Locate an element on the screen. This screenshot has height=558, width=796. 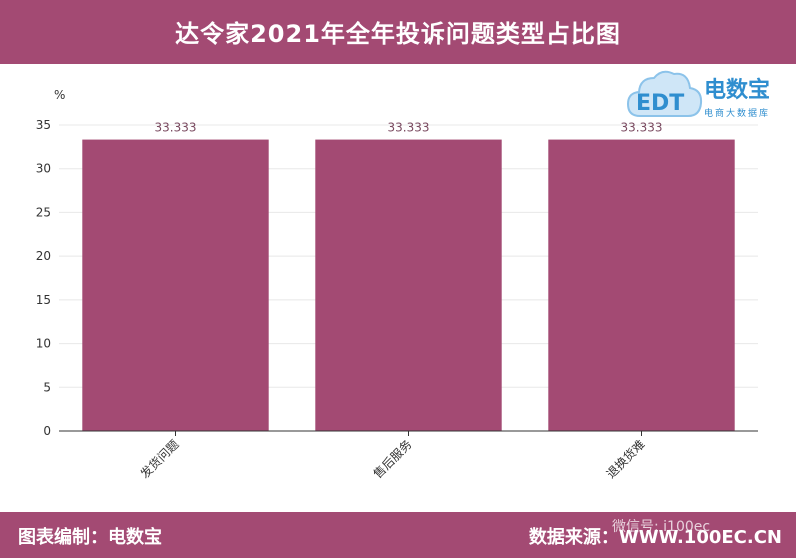
y-tick-label: 35 is located at coordinates (43, 125).